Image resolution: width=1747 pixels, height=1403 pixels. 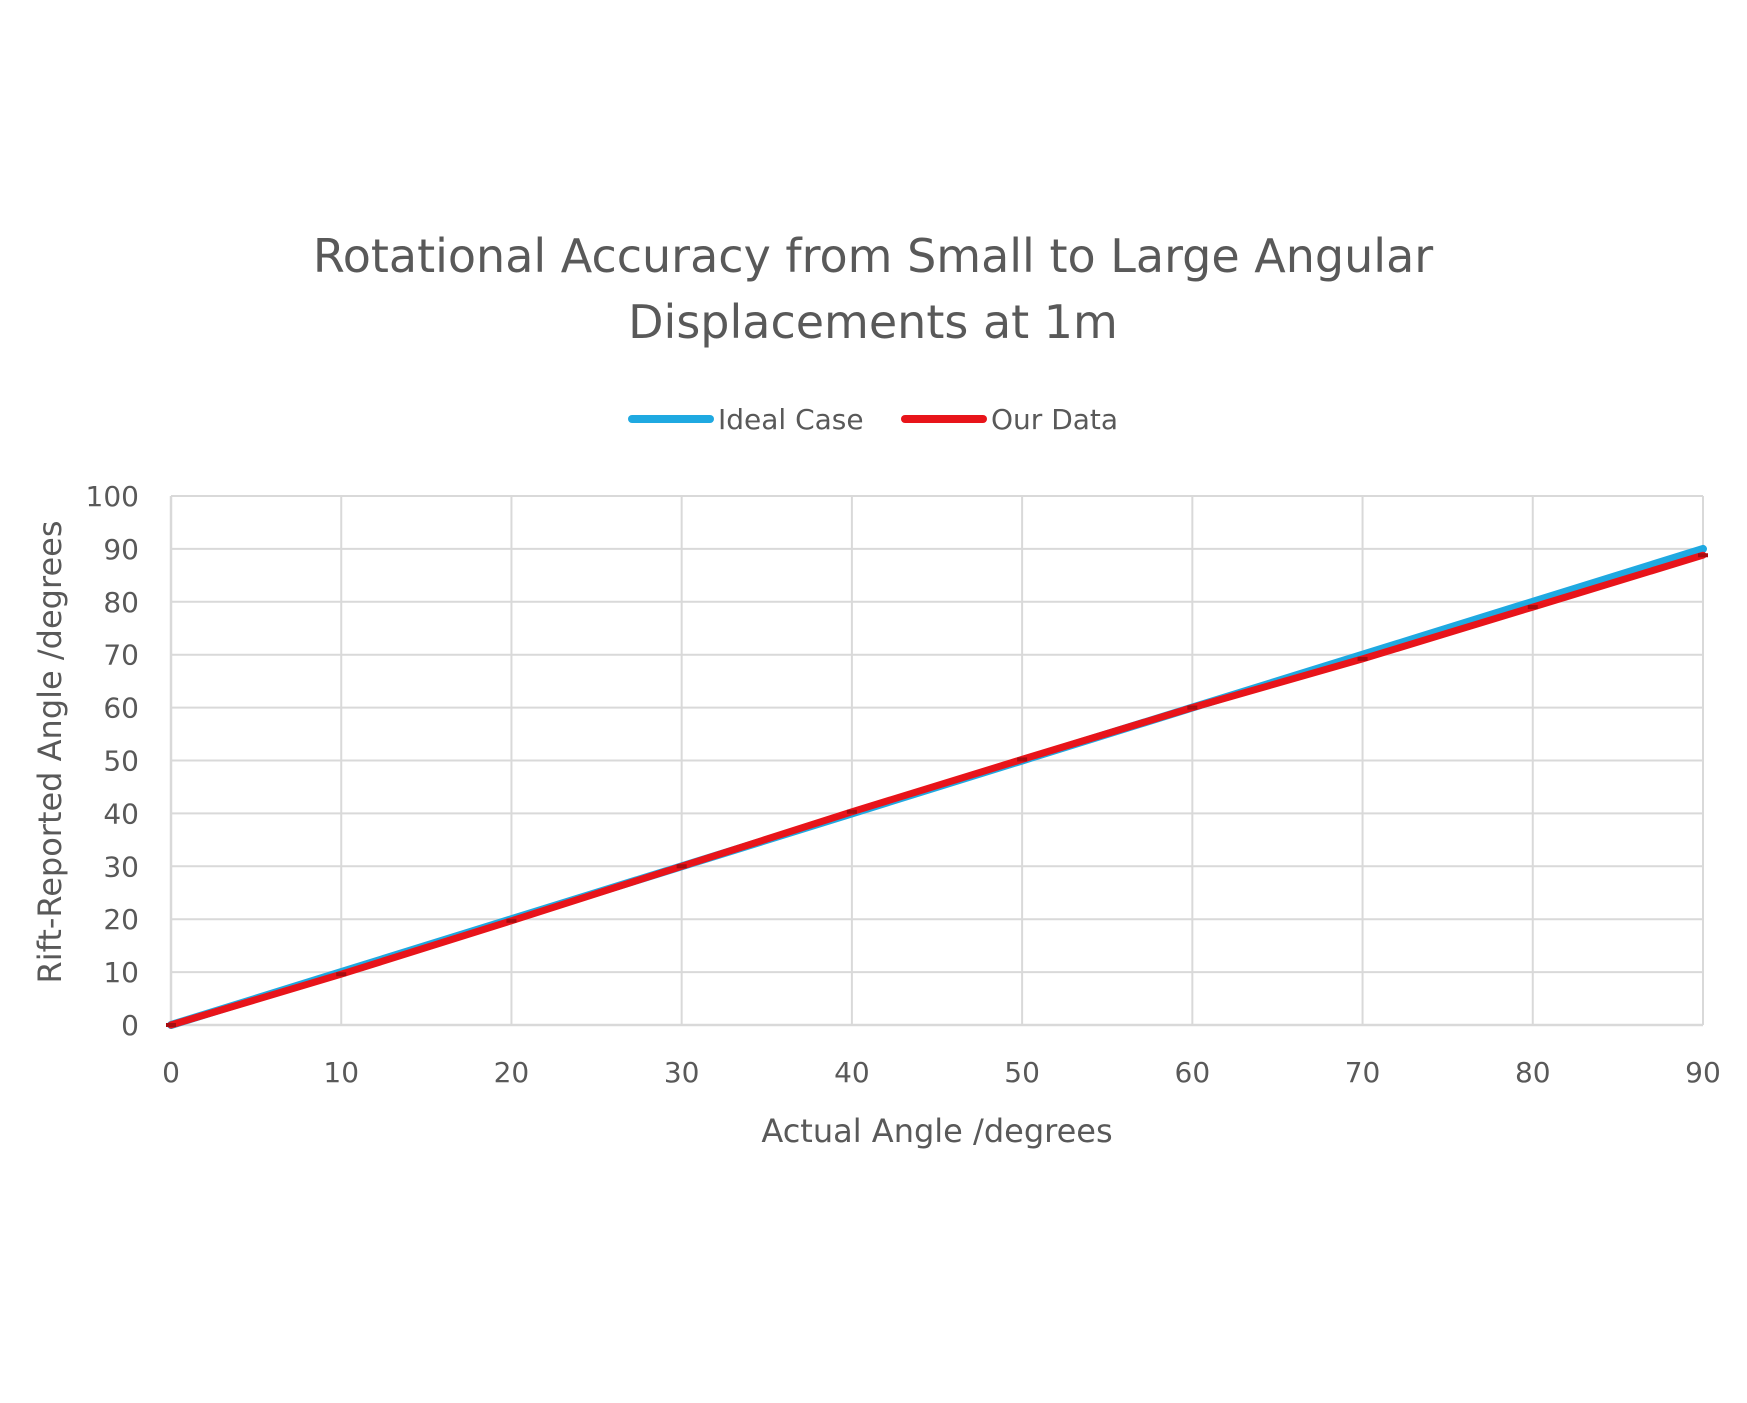 I want to click on y-axis-title: Rift-Reported Angle /degrees, so click(x=50, y=752).